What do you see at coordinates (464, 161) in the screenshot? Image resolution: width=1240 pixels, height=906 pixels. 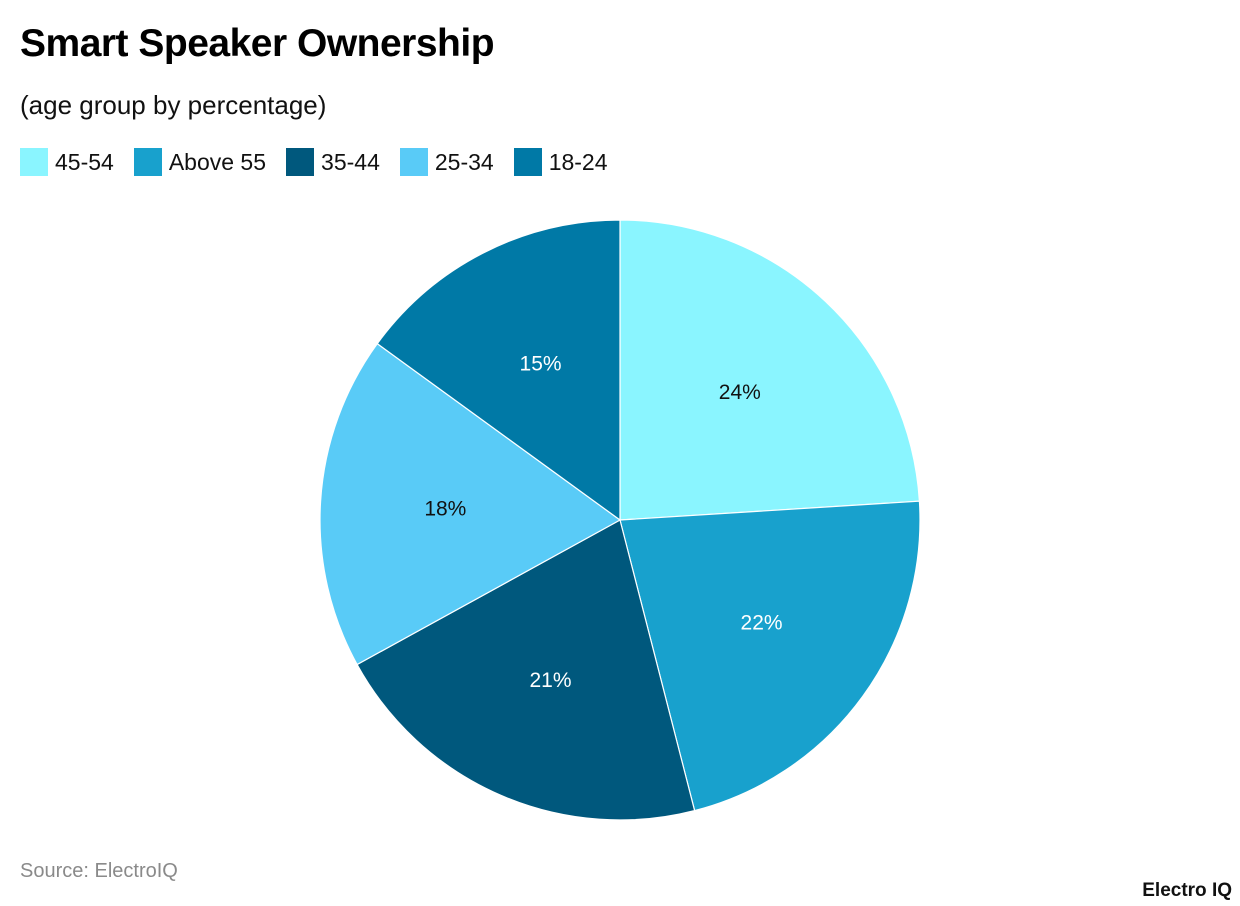 I see `legend-label: 25-34` at bounding box center [464, 161].